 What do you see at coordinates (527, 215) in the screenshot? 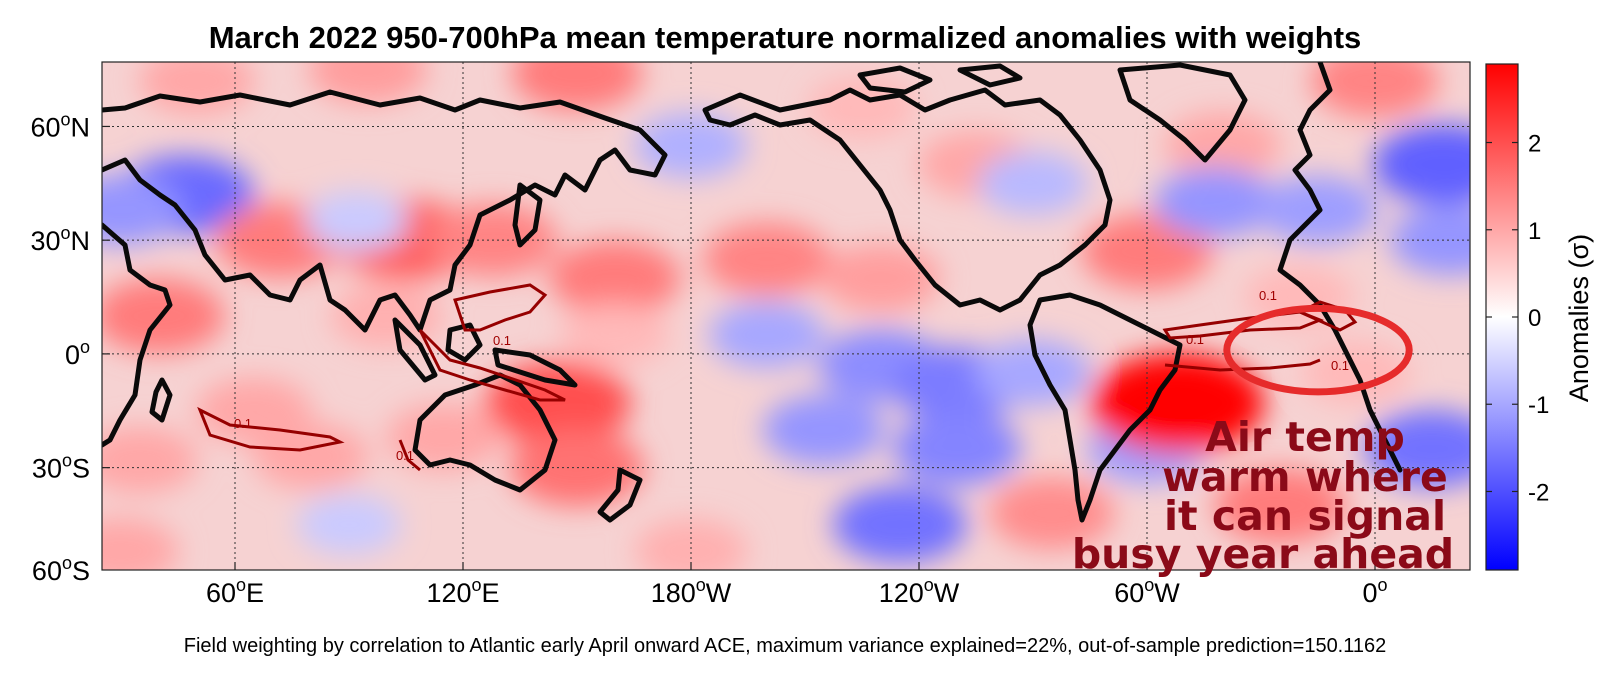
I see `coastline-japan` at bounding box center [527, 215].